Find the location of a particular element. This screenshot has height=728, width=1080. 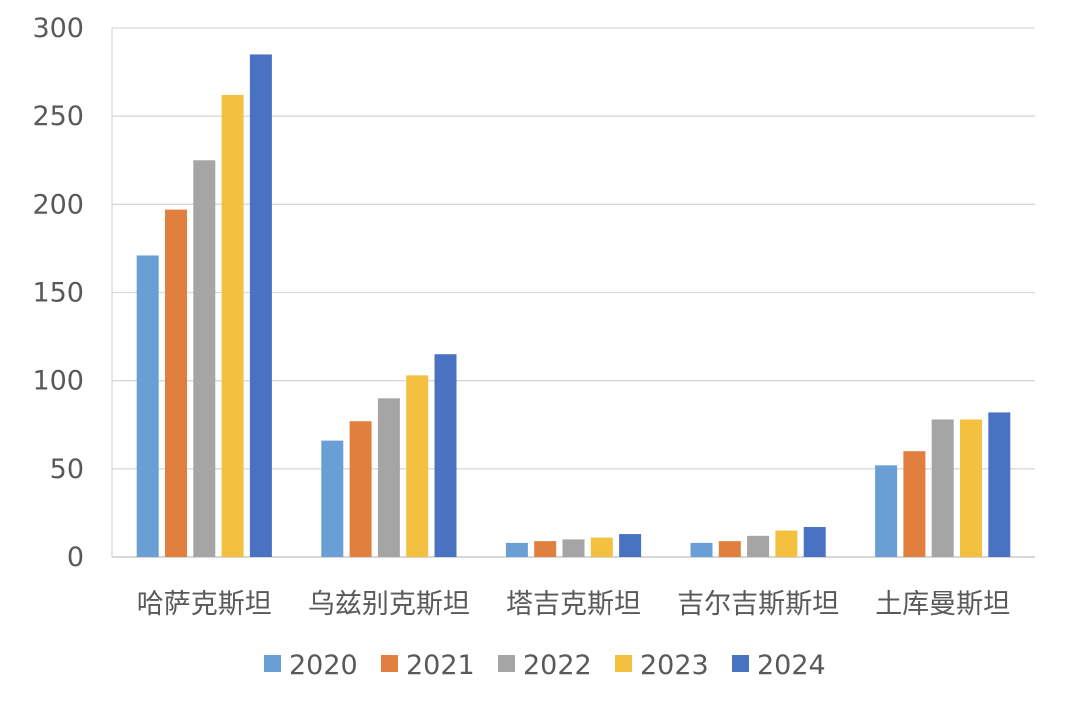

legend-label: 2022 is located at coordinates (557, 665).